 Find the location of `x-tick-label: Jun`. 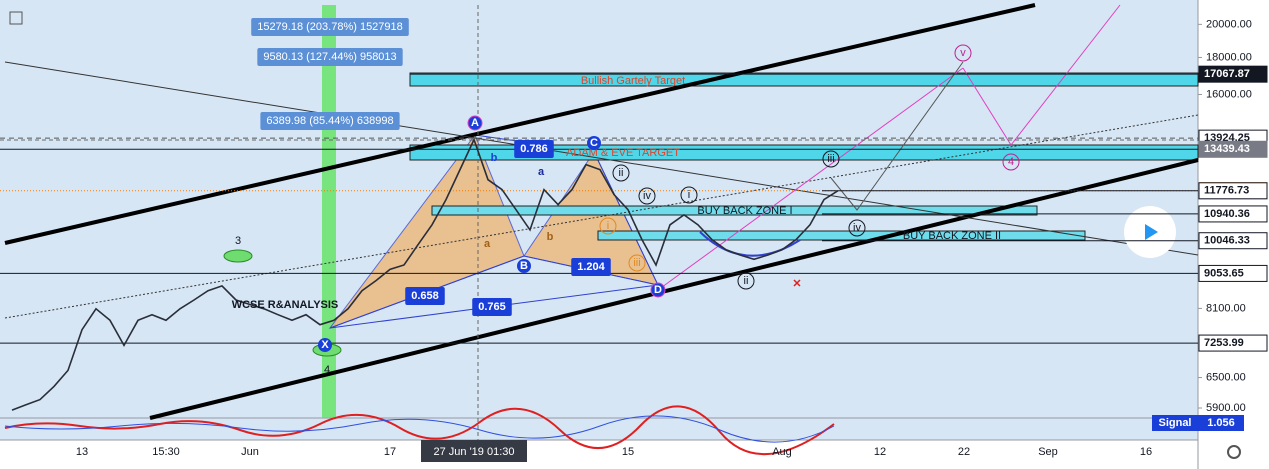

x-tick-label: Jun is located at coordinates (250, 452).